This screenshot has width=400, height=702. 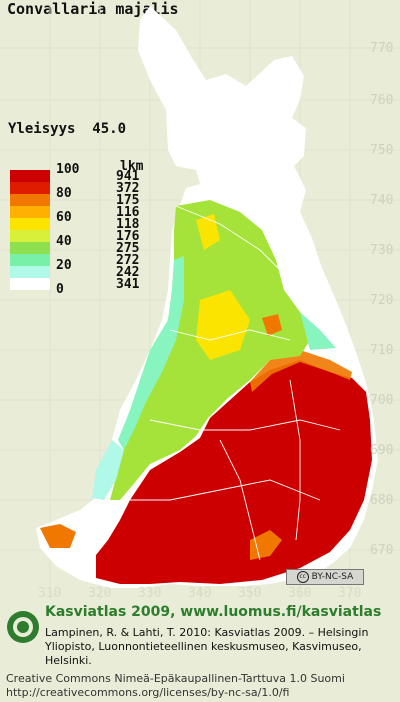 What do you see at coordinates (42, 129) in the screenshot?
I see `frequency-label: Yleisyys` at bounding box center [42, 129].